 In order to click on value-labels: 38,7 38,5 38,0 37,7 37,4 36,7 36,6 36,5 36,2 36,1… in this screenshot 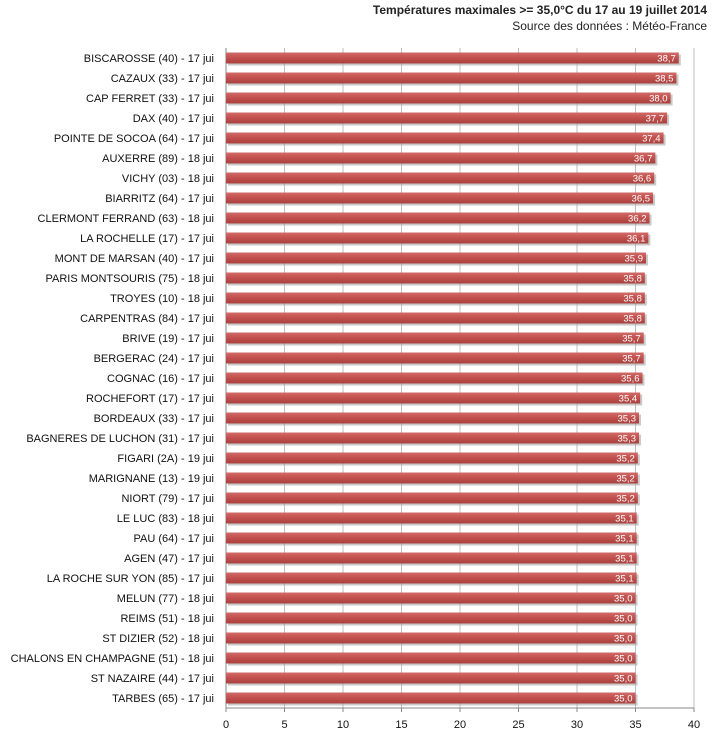, I will do `click(645, 379)`.